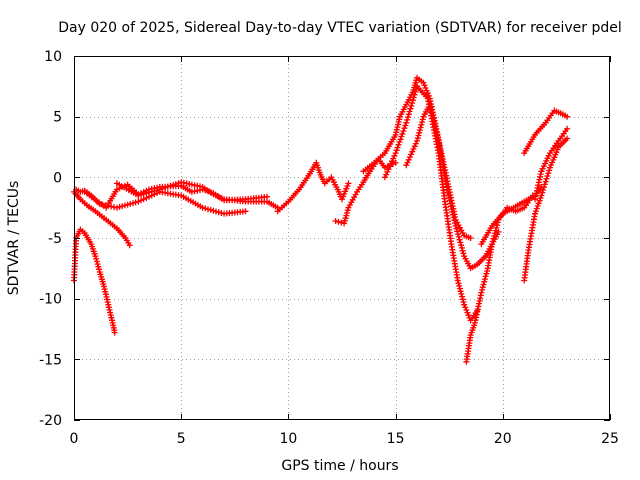 The width and height of the screenshot is (640, 480). I want to click on x-tick-label: 10, so click(288, 439).